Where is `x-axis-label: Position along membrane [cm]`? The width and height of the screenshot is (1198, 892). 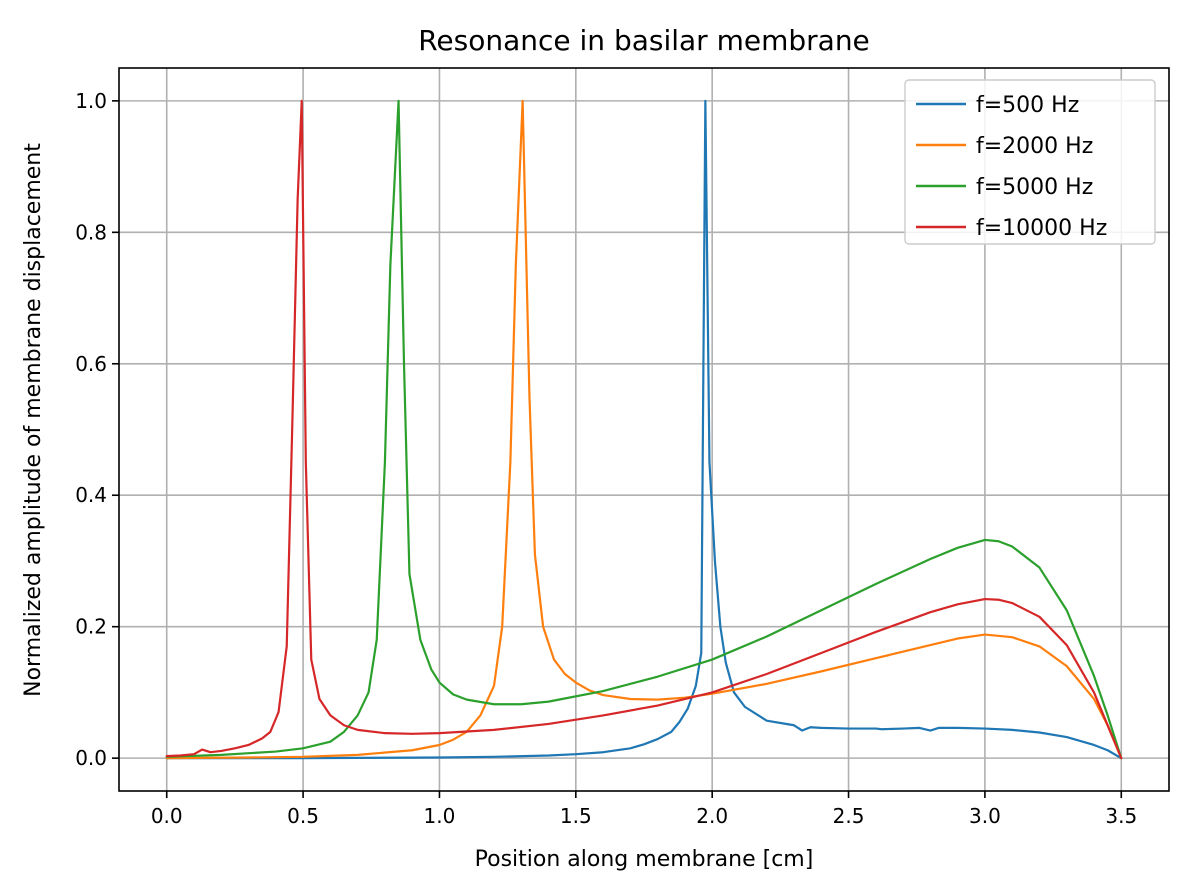 x-axis-label: Position along membrane [cm] is located at coordinates (644, 859).